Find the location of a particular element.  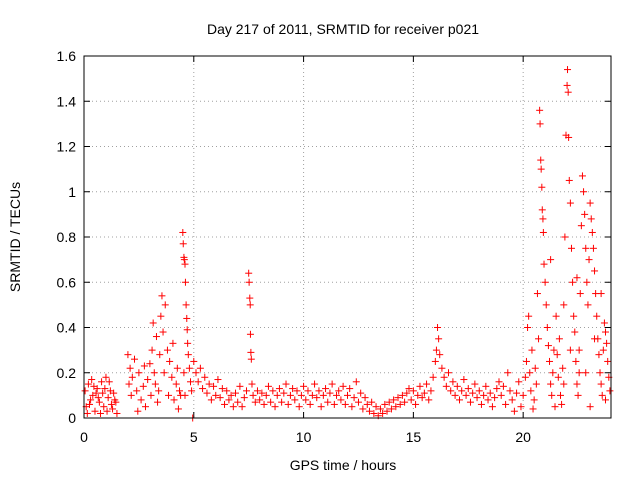

x-tick-label: 20 is located at coordinates (523, 437).